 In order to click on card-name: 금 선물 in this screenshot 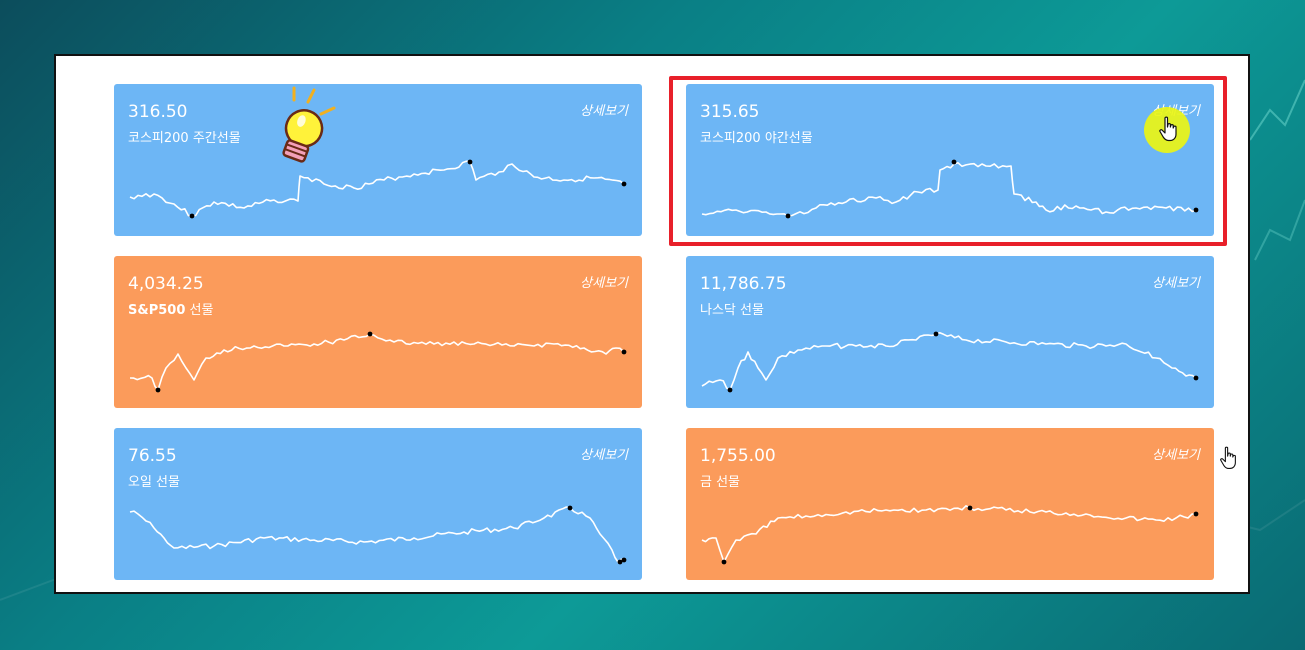, I will do `click(720, 482)`.